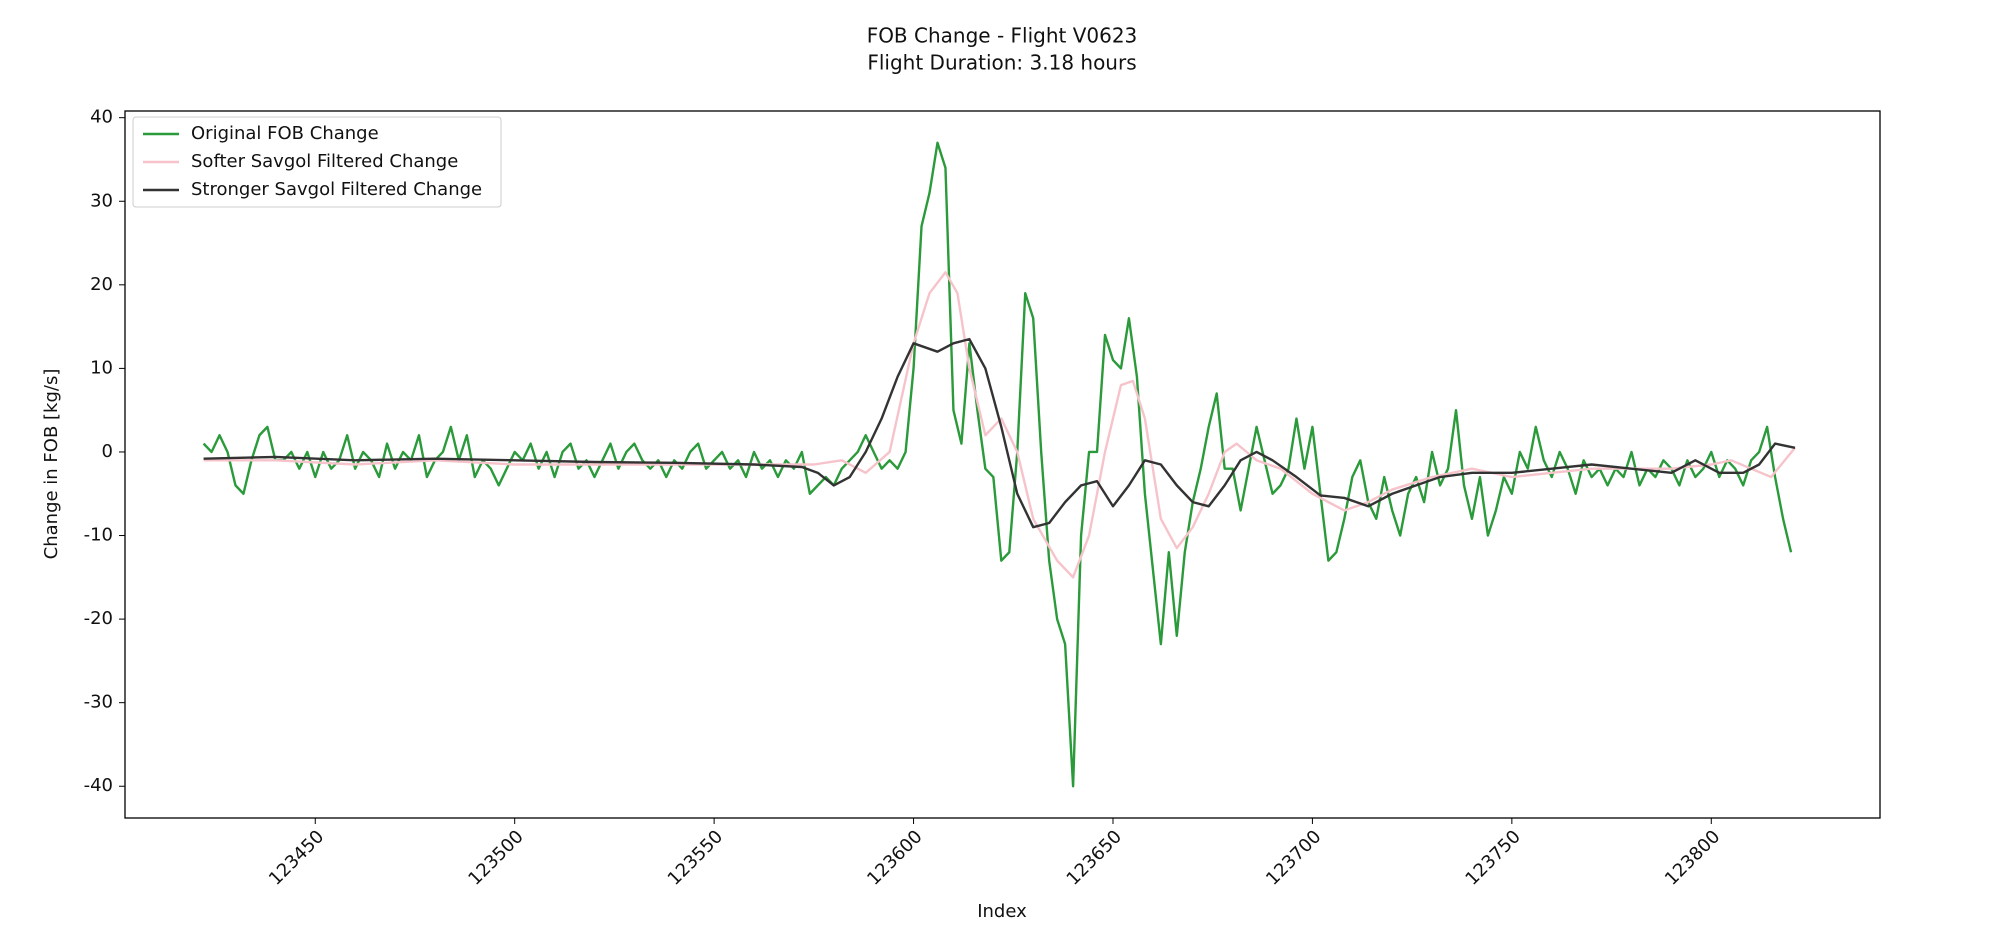 This screenshot has height=938, width=2008. What do you see at coordinates (1293, 857) in the screenshot?
I see `x-tick-label: 123700` at bounding box center [1293, 857].